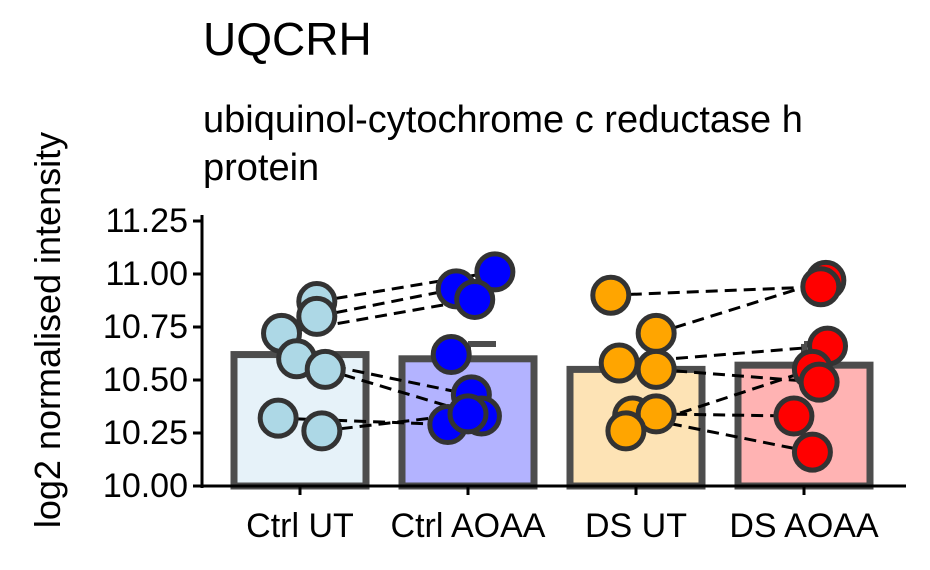 The image size is (930, 570). I want to click on x-tick-label: DS AOAA, so click(804, 526).